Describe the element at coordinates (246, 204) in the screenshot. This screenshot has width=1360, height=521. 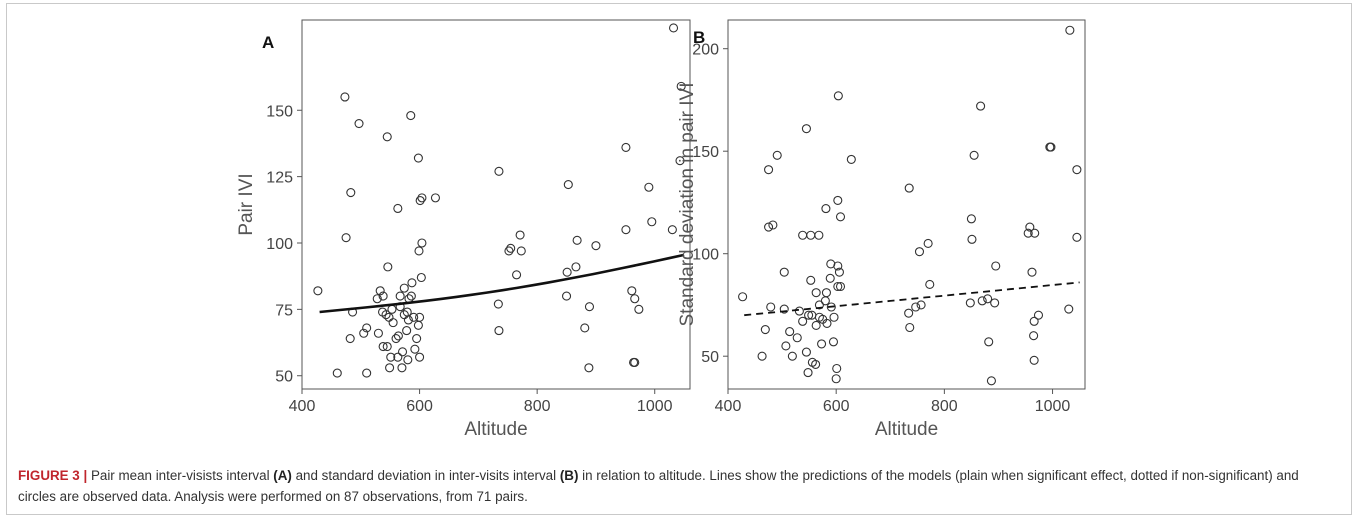
I see `panel-a-y-axis-title: Pair IVI` at that location.